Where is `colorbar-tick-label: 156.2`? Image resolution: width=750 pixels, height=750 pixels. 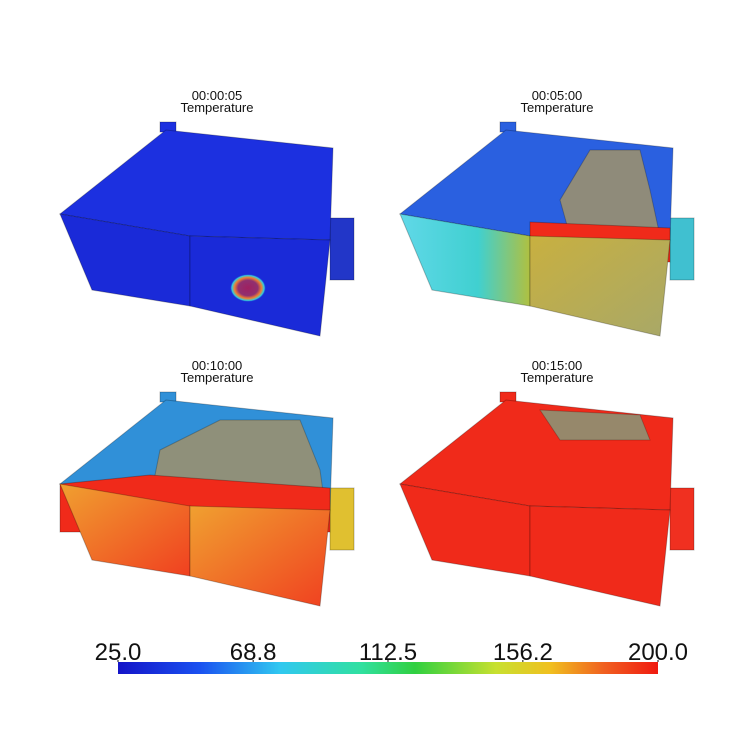 colorbar-tick-label: 156.2 is located at coordinates (523, 652).